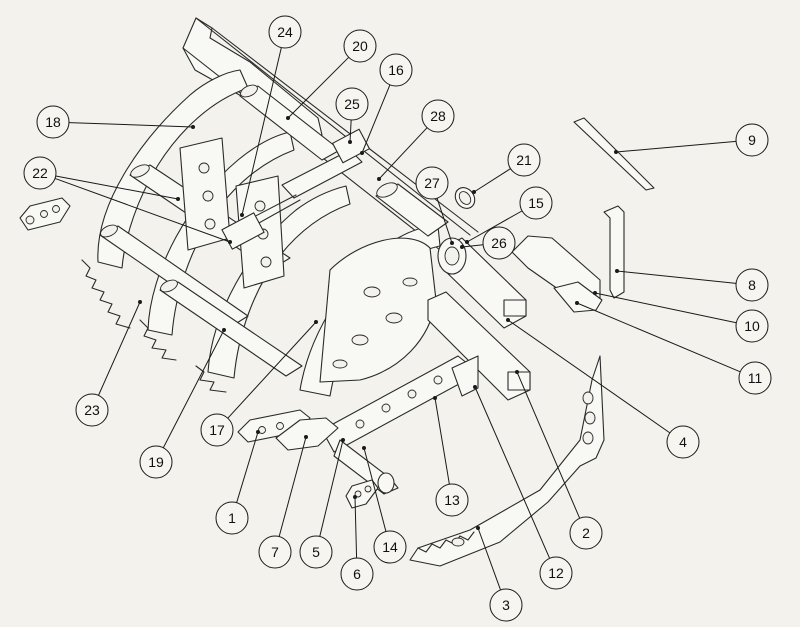  I want to click on curved-tine, so click(507, 461).